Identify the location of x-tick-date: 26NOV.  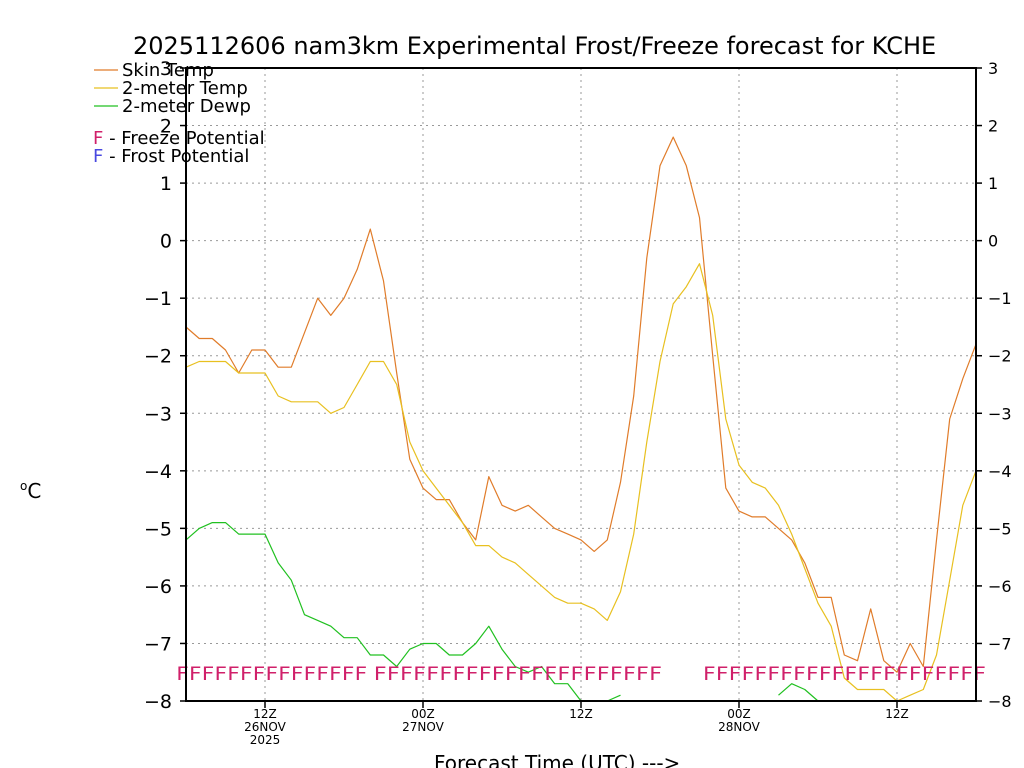
(265, 727).